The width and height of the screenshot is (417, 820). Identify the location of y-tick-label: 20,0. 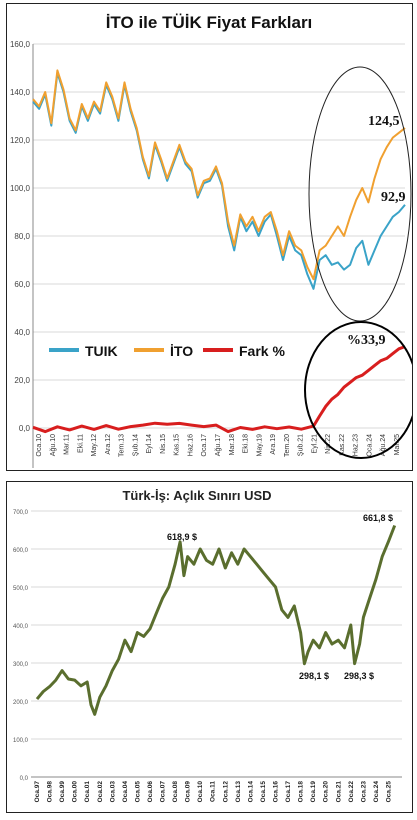
(22, 380).